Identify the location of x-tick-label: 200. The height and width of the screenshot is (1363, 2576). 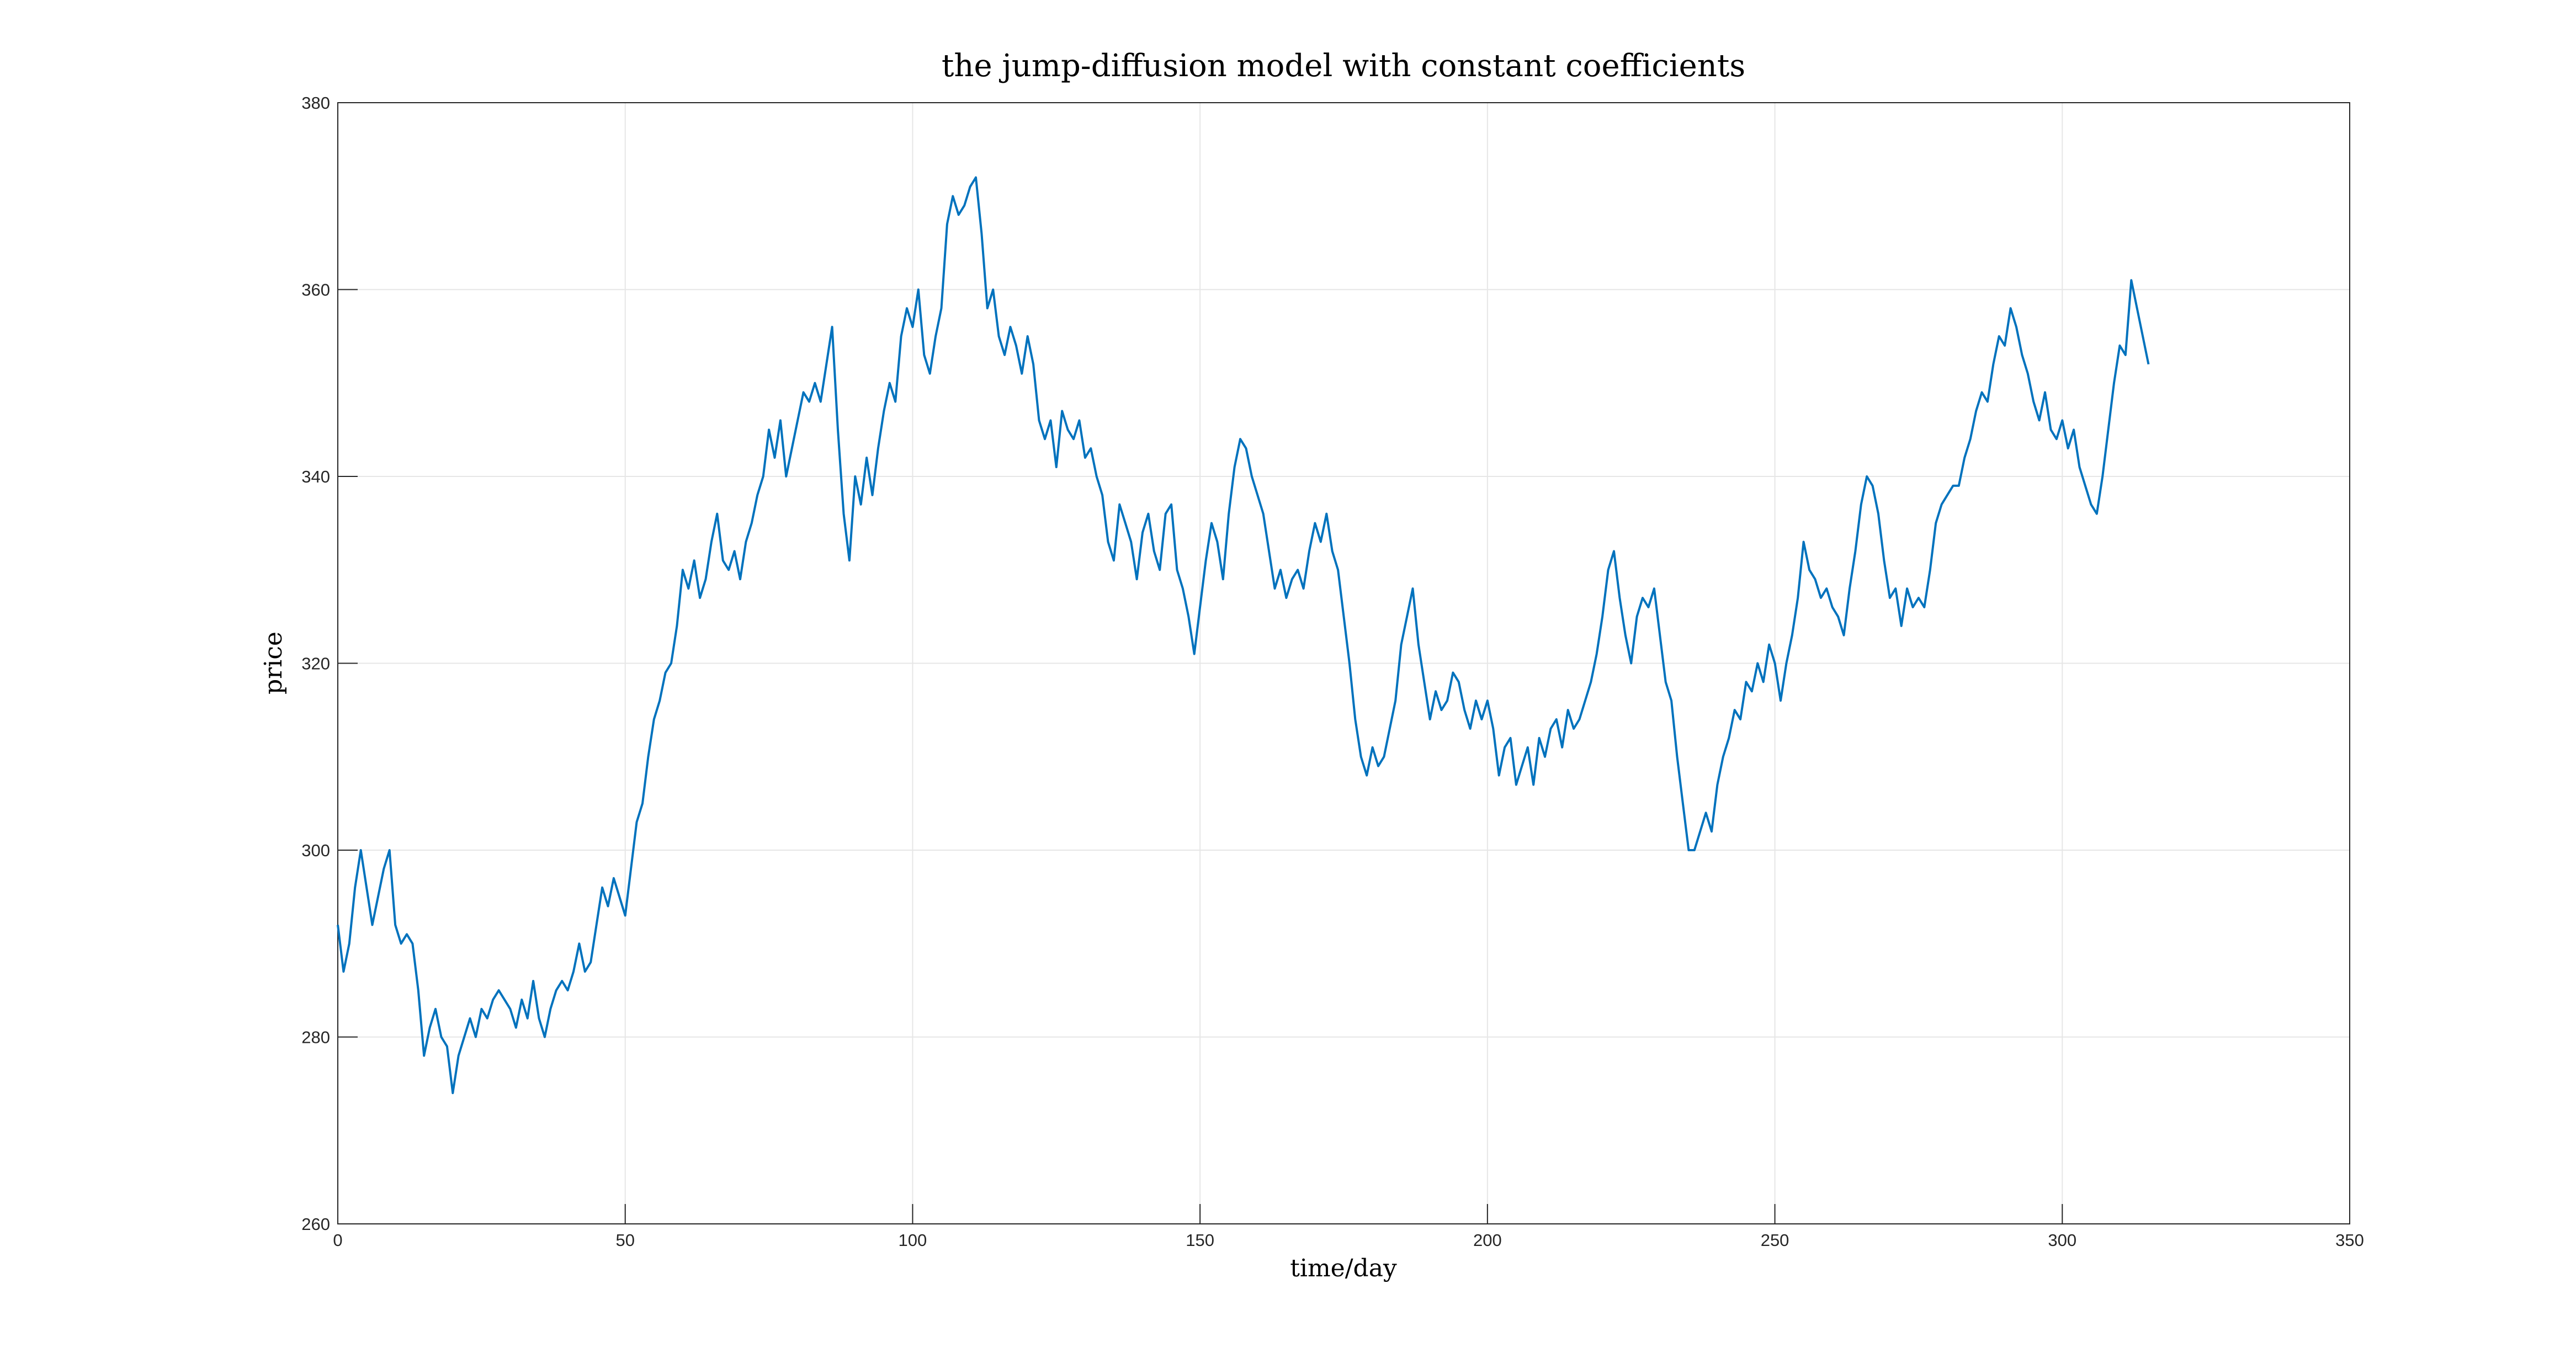
(1487, 1240).